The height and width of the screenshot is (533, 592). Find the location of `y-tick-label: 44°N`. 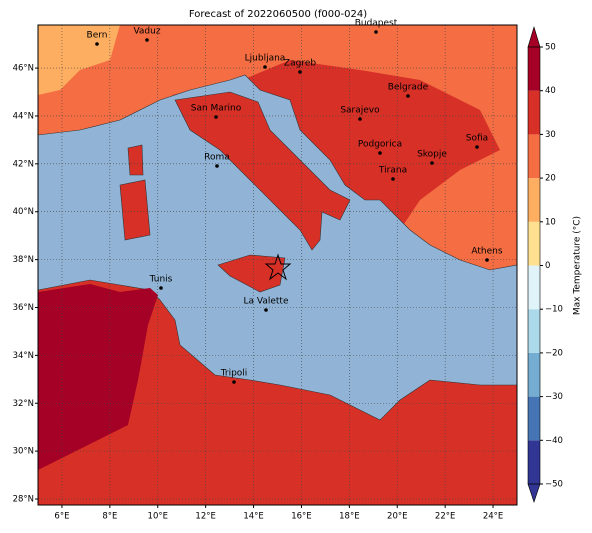

y-tick-label: 44°N is located at coordinates (23, 116).